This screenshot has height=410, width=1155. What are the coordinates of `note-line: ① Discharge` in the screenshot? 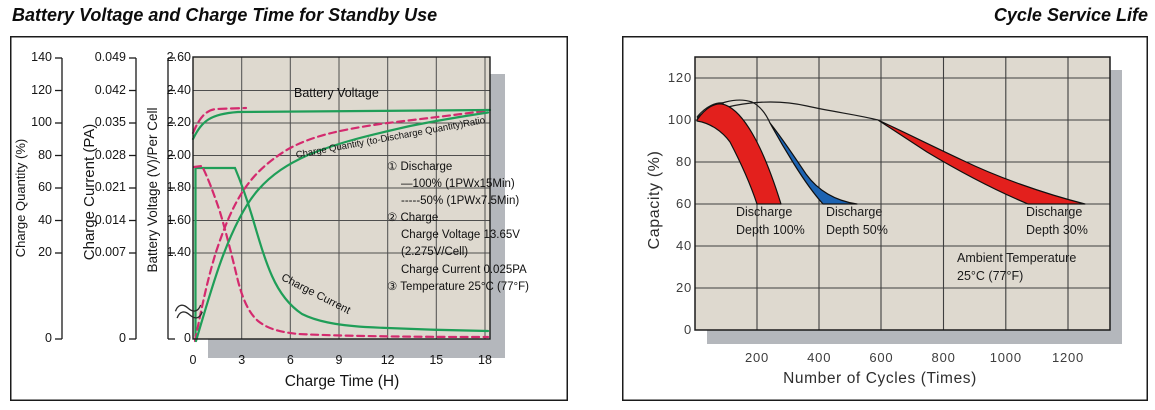 It's located at (420, 167).